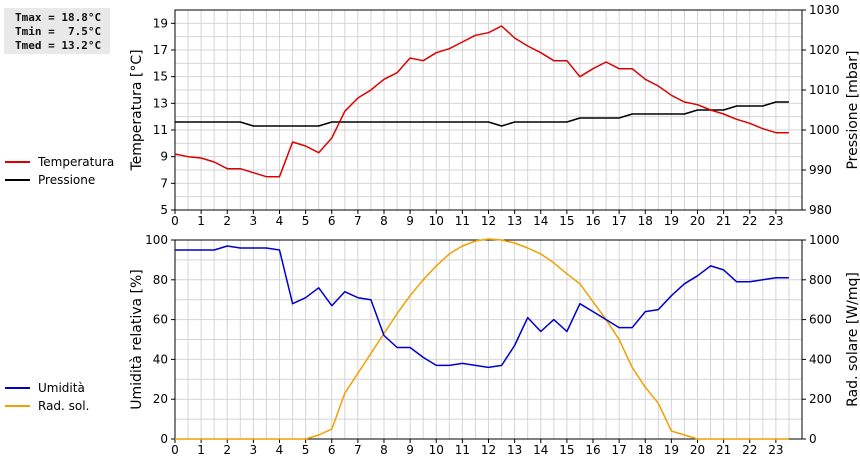  Describe the element at coordinates (137, 110) in the screenshot. I see `y-axis-title-left: Temperatura [°C]` at that location.